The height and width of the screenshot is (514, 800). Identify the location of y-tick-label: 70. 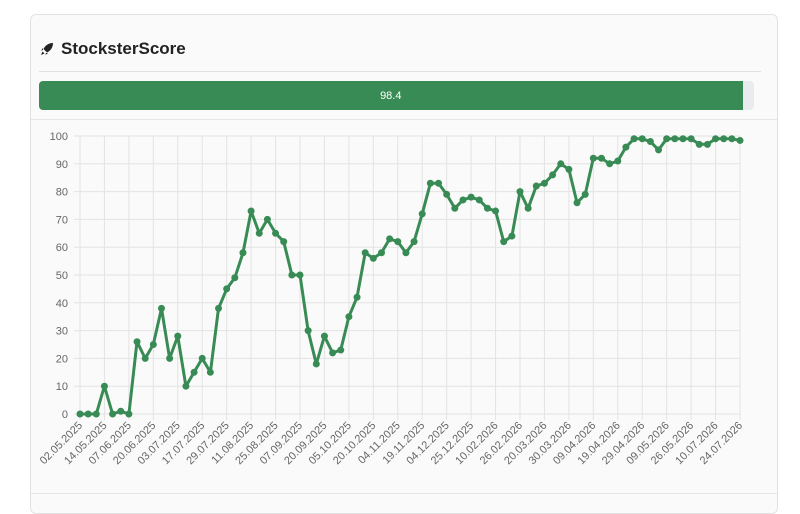
(62, 220).